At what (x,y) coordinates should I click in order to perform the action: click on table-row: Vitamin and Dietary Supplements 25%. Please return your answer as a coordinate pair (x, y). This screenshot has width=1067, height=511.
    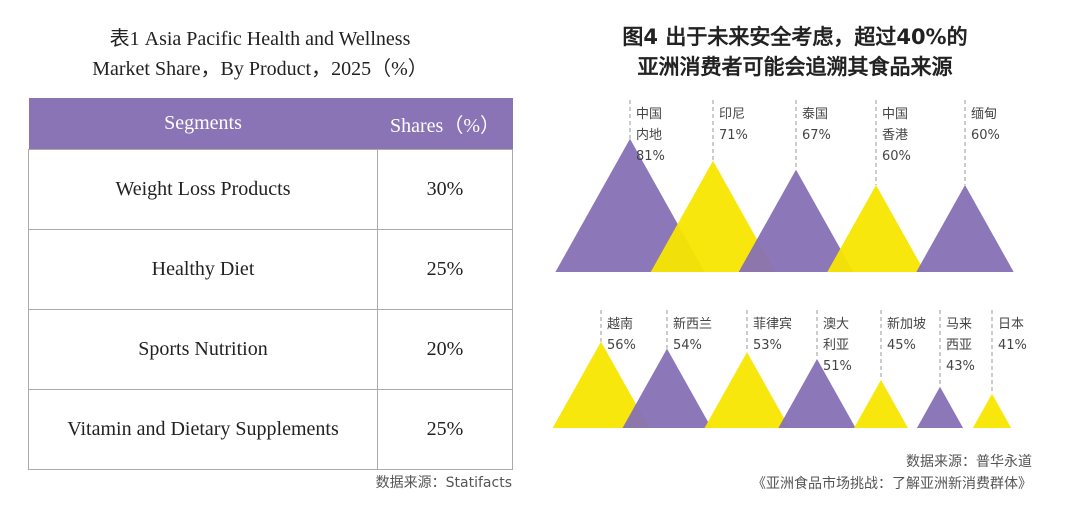
    Looking at the image, I should click on (270, 429).